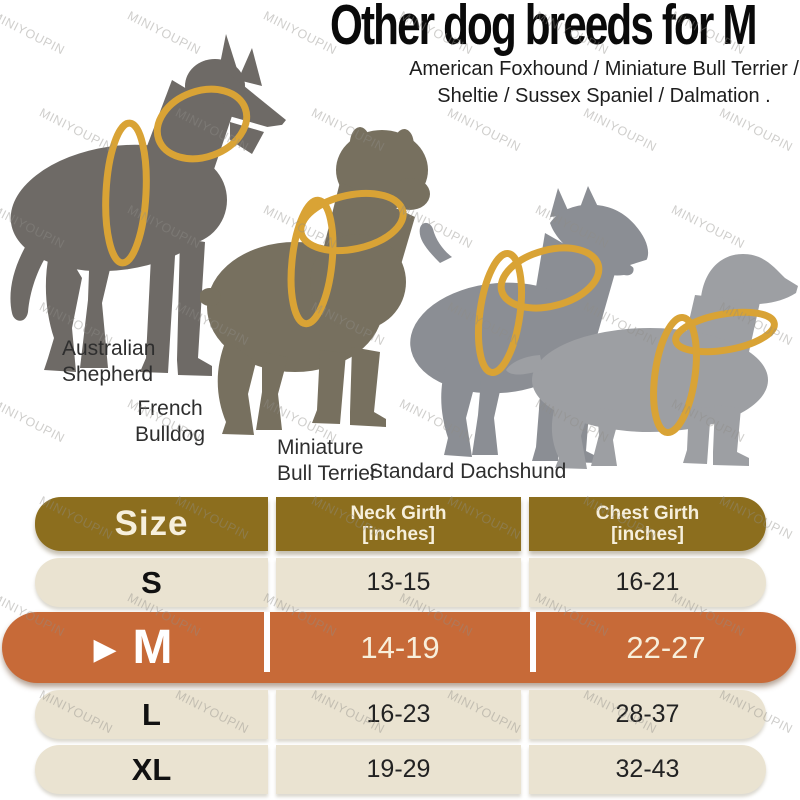 This screenshot has height=800, width=800. What do you see at coordinates (320, 447) in the screenshot?
I see `dog-label-line: Miniature` at bounding box center [320, 447].